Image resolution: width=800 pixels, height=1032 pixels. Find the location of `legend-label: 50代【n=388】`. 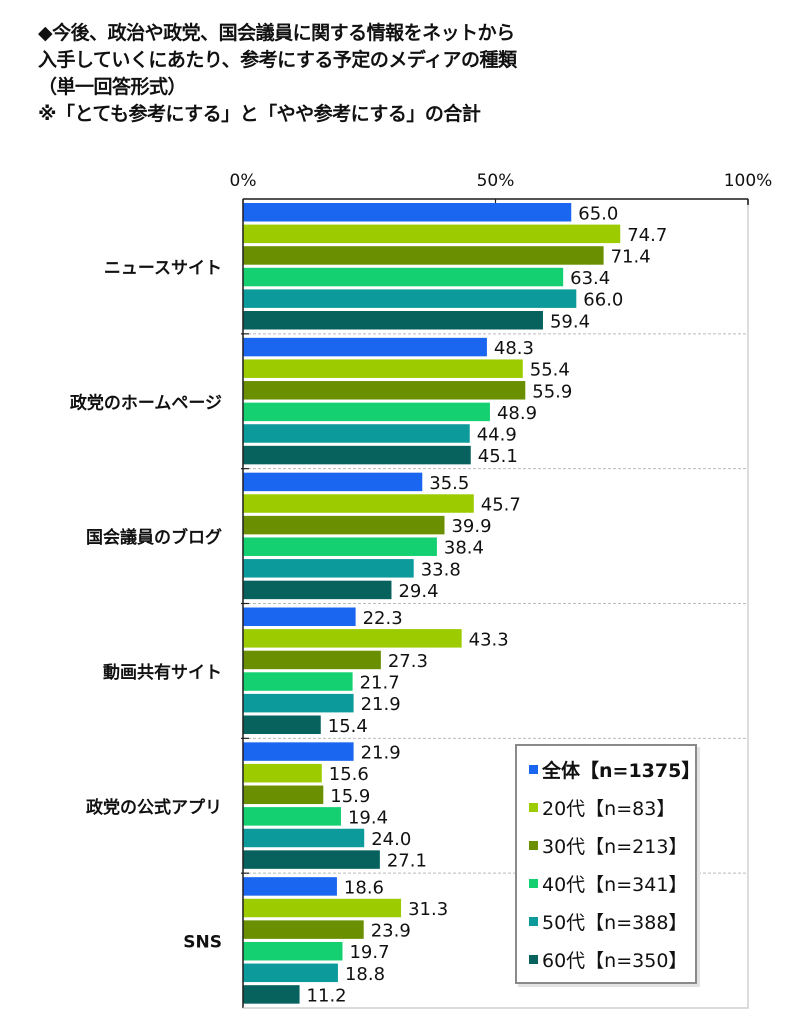

legend-label: 50代【n=388】 is located at coordinates (615, 923).